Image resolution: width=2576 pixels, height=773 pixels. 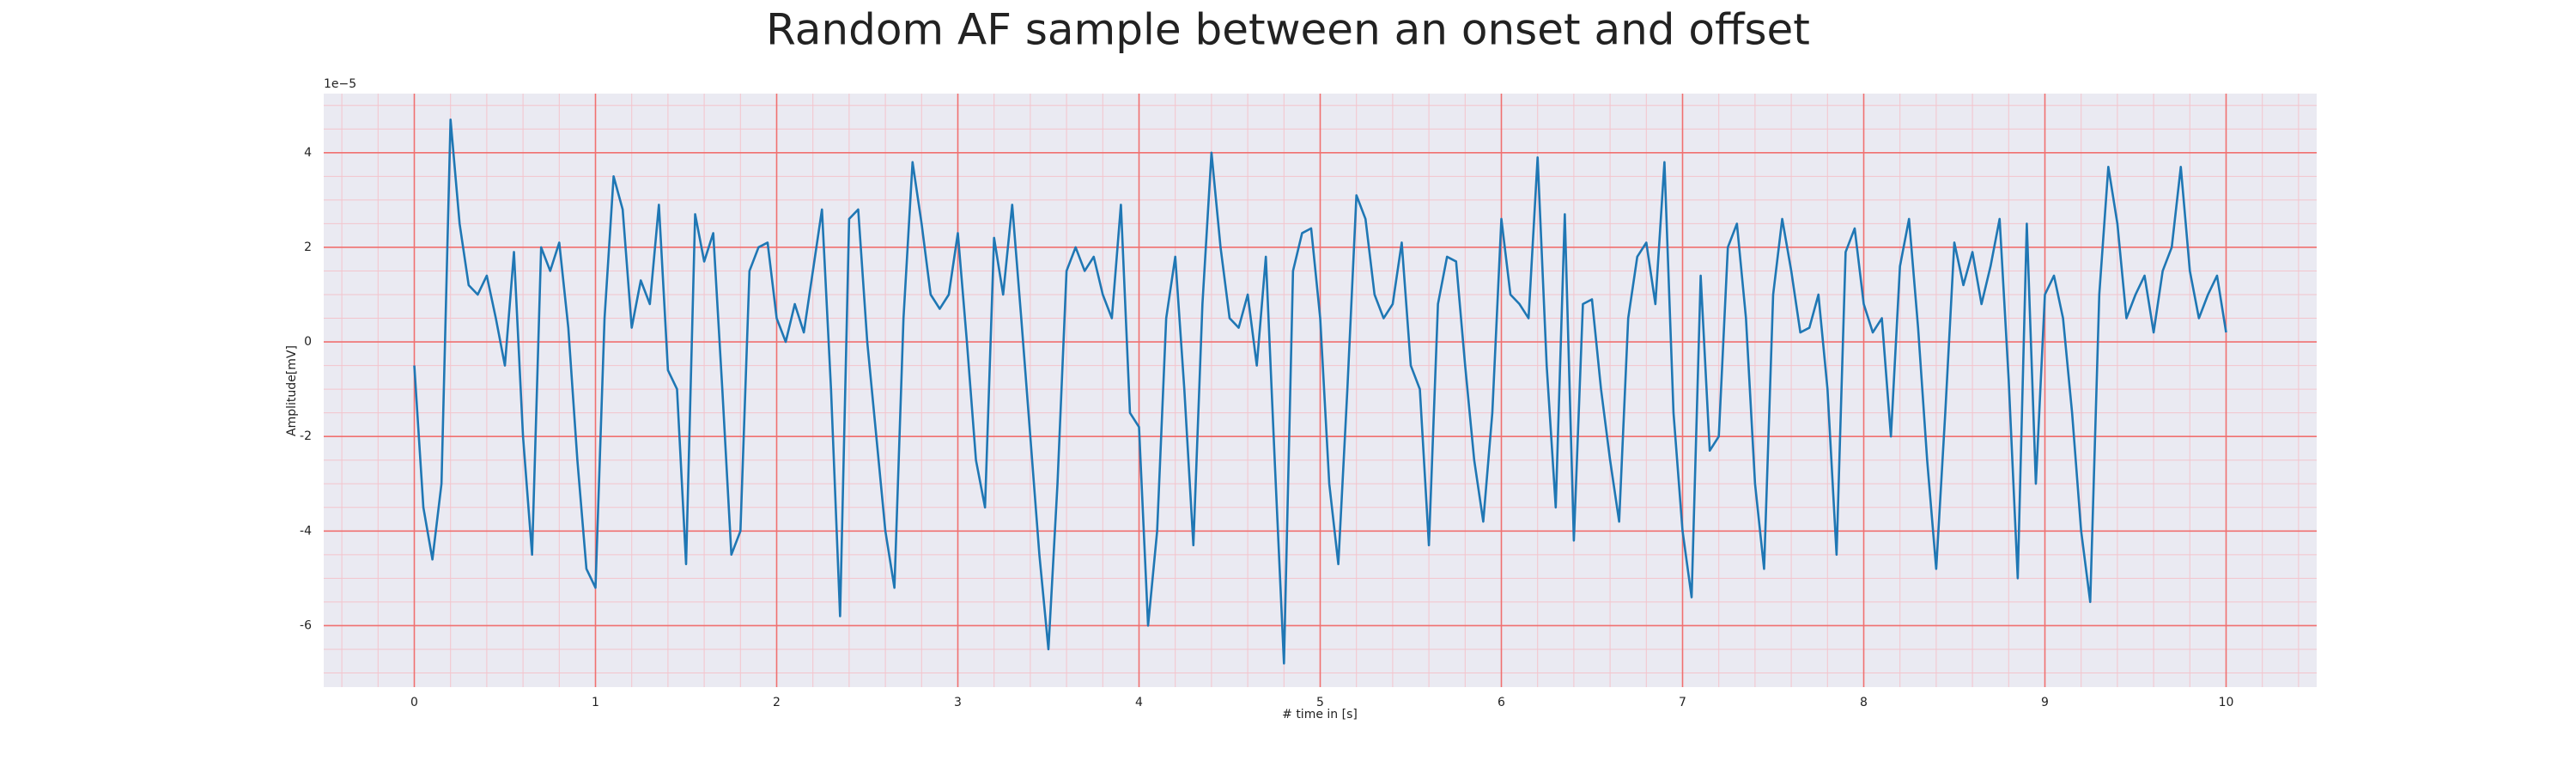 What do you see at coordinates (292, 390) in the screenshot?
I see `y-axis-label: Amplitude[mV]` at bounding box center [292, 390].